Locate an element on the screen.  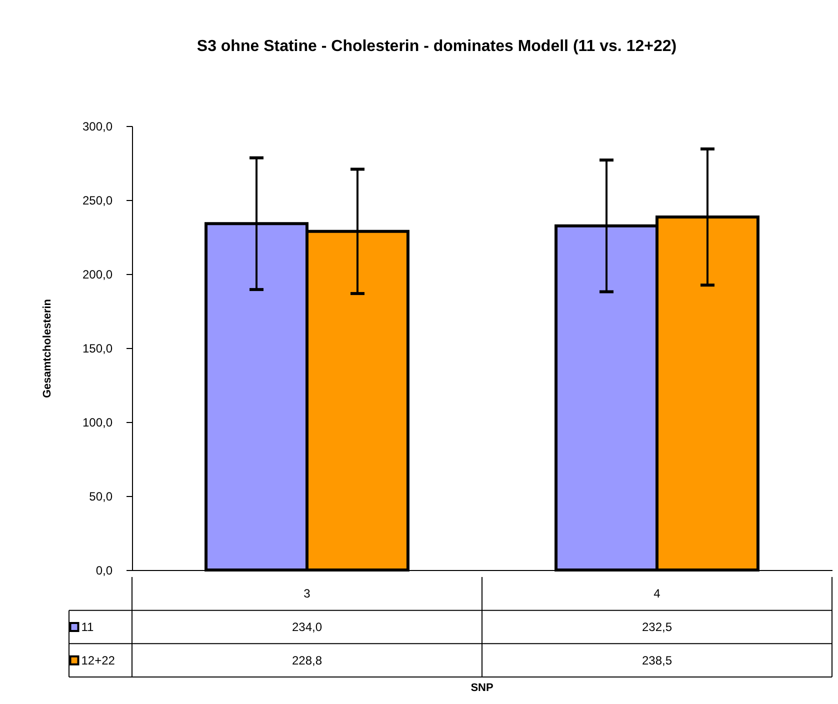
x-tick-label: 4 is located at coordinates (657, 593).